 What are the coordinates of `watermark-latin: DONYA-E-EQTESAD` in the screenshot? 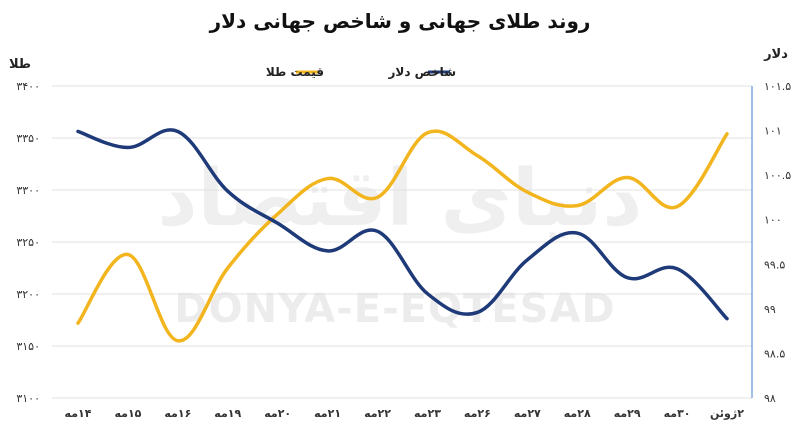 It's located at (394, 309).